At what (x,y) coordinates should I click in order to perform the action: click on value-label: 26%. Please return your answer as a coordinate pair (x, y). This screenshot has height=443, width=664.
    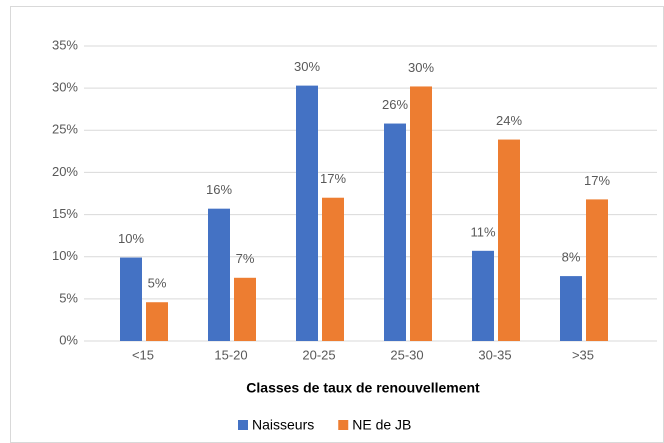
    Looking at the image, I should click on (395, 104).